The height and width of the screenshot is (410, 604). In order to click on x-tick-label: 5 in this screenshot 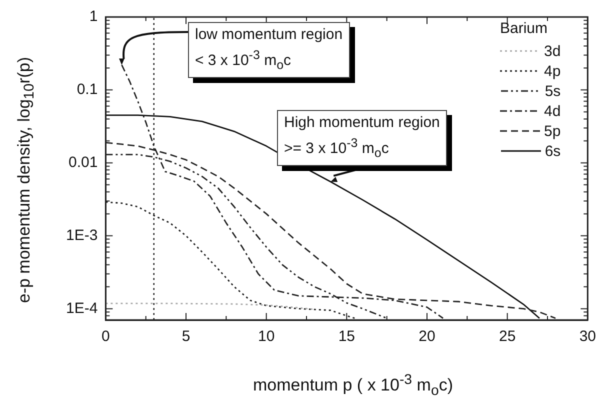, I will do `click(186, 337)`.